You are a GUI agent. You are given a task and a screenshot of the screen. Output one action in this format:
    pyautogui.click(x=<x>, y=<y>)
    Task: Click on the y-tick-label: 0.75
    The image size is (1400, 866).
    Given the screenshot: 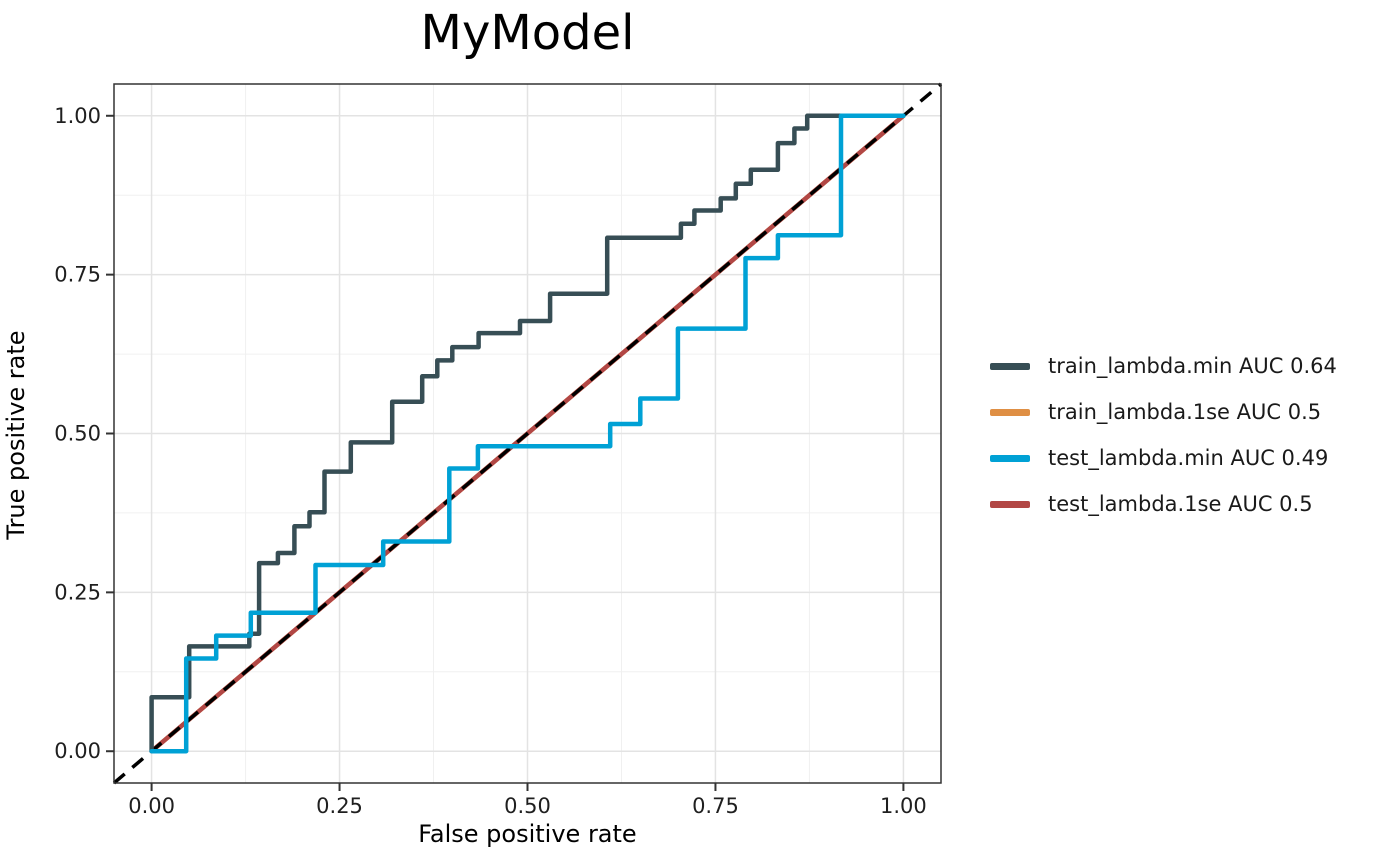 What is the action you would take?
    pyautogui.click(x=77, y=275)
    